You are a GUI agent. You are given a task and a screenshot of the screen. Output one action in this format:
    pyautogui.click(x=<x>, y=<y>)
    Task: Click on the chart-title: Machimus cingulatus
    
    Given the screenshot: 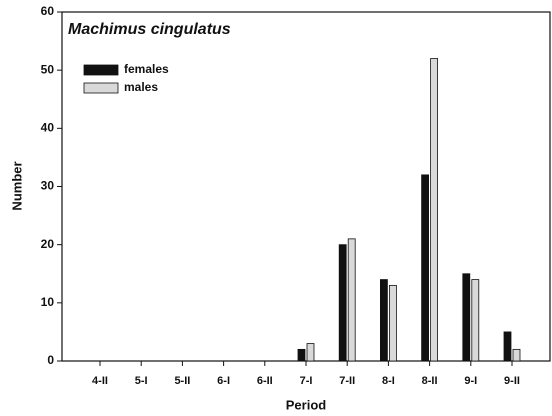 What is the action you would take?
    pyautogui.click(x=149, y=29)
    